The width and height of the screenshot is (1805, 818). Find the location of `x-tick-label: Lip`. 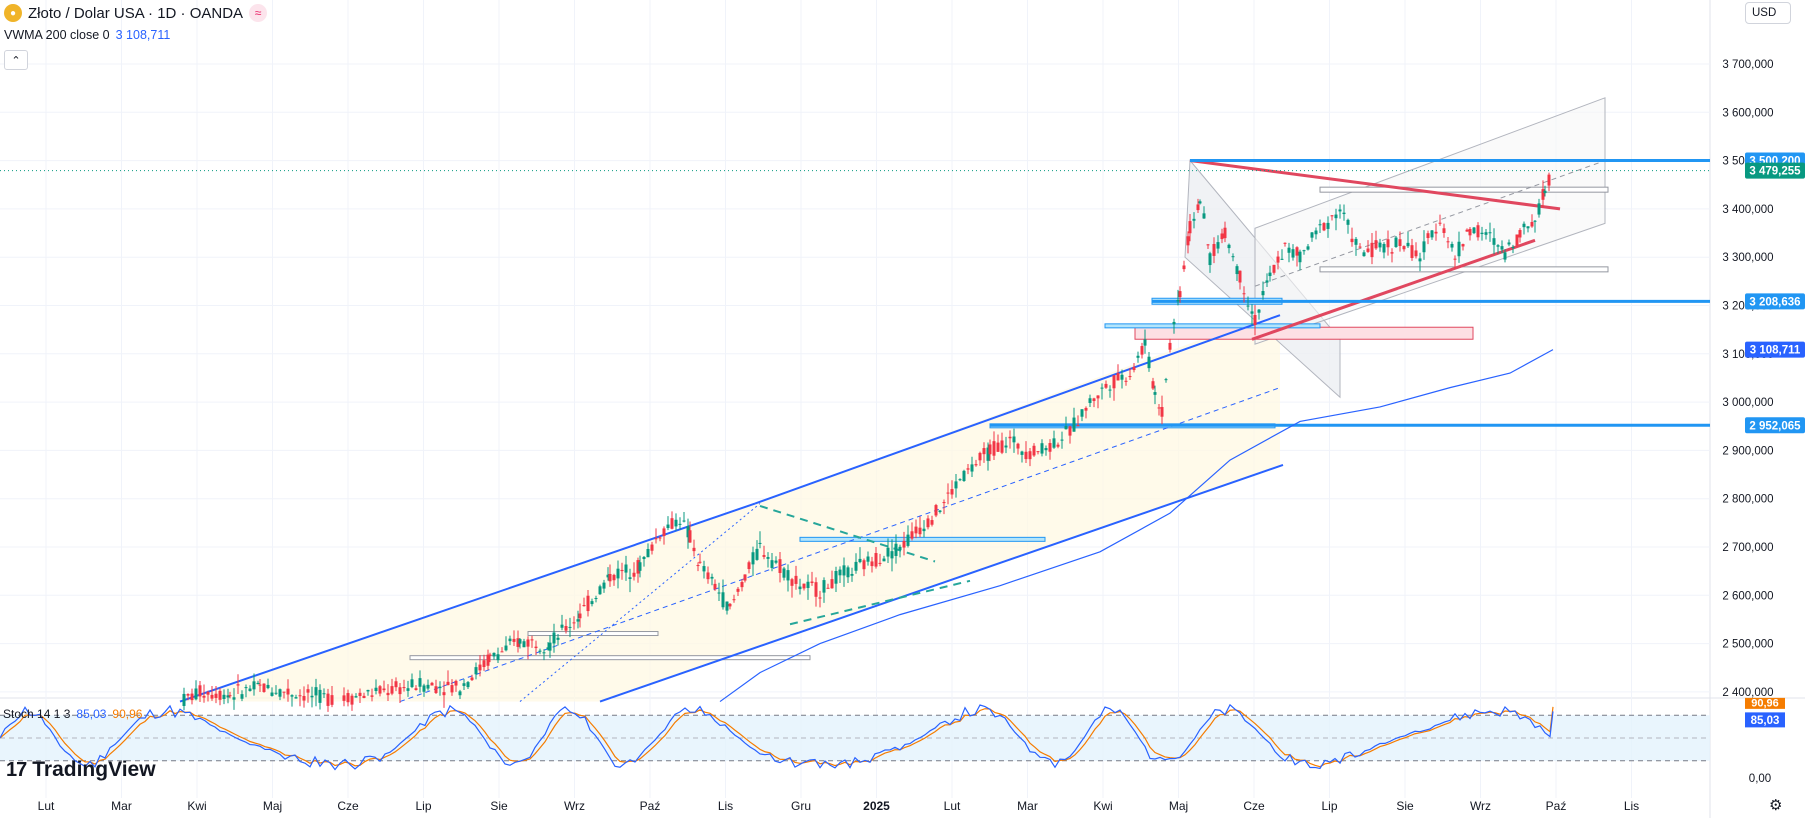

x-tick-label: Lip is located at coordinates (1329, 806).